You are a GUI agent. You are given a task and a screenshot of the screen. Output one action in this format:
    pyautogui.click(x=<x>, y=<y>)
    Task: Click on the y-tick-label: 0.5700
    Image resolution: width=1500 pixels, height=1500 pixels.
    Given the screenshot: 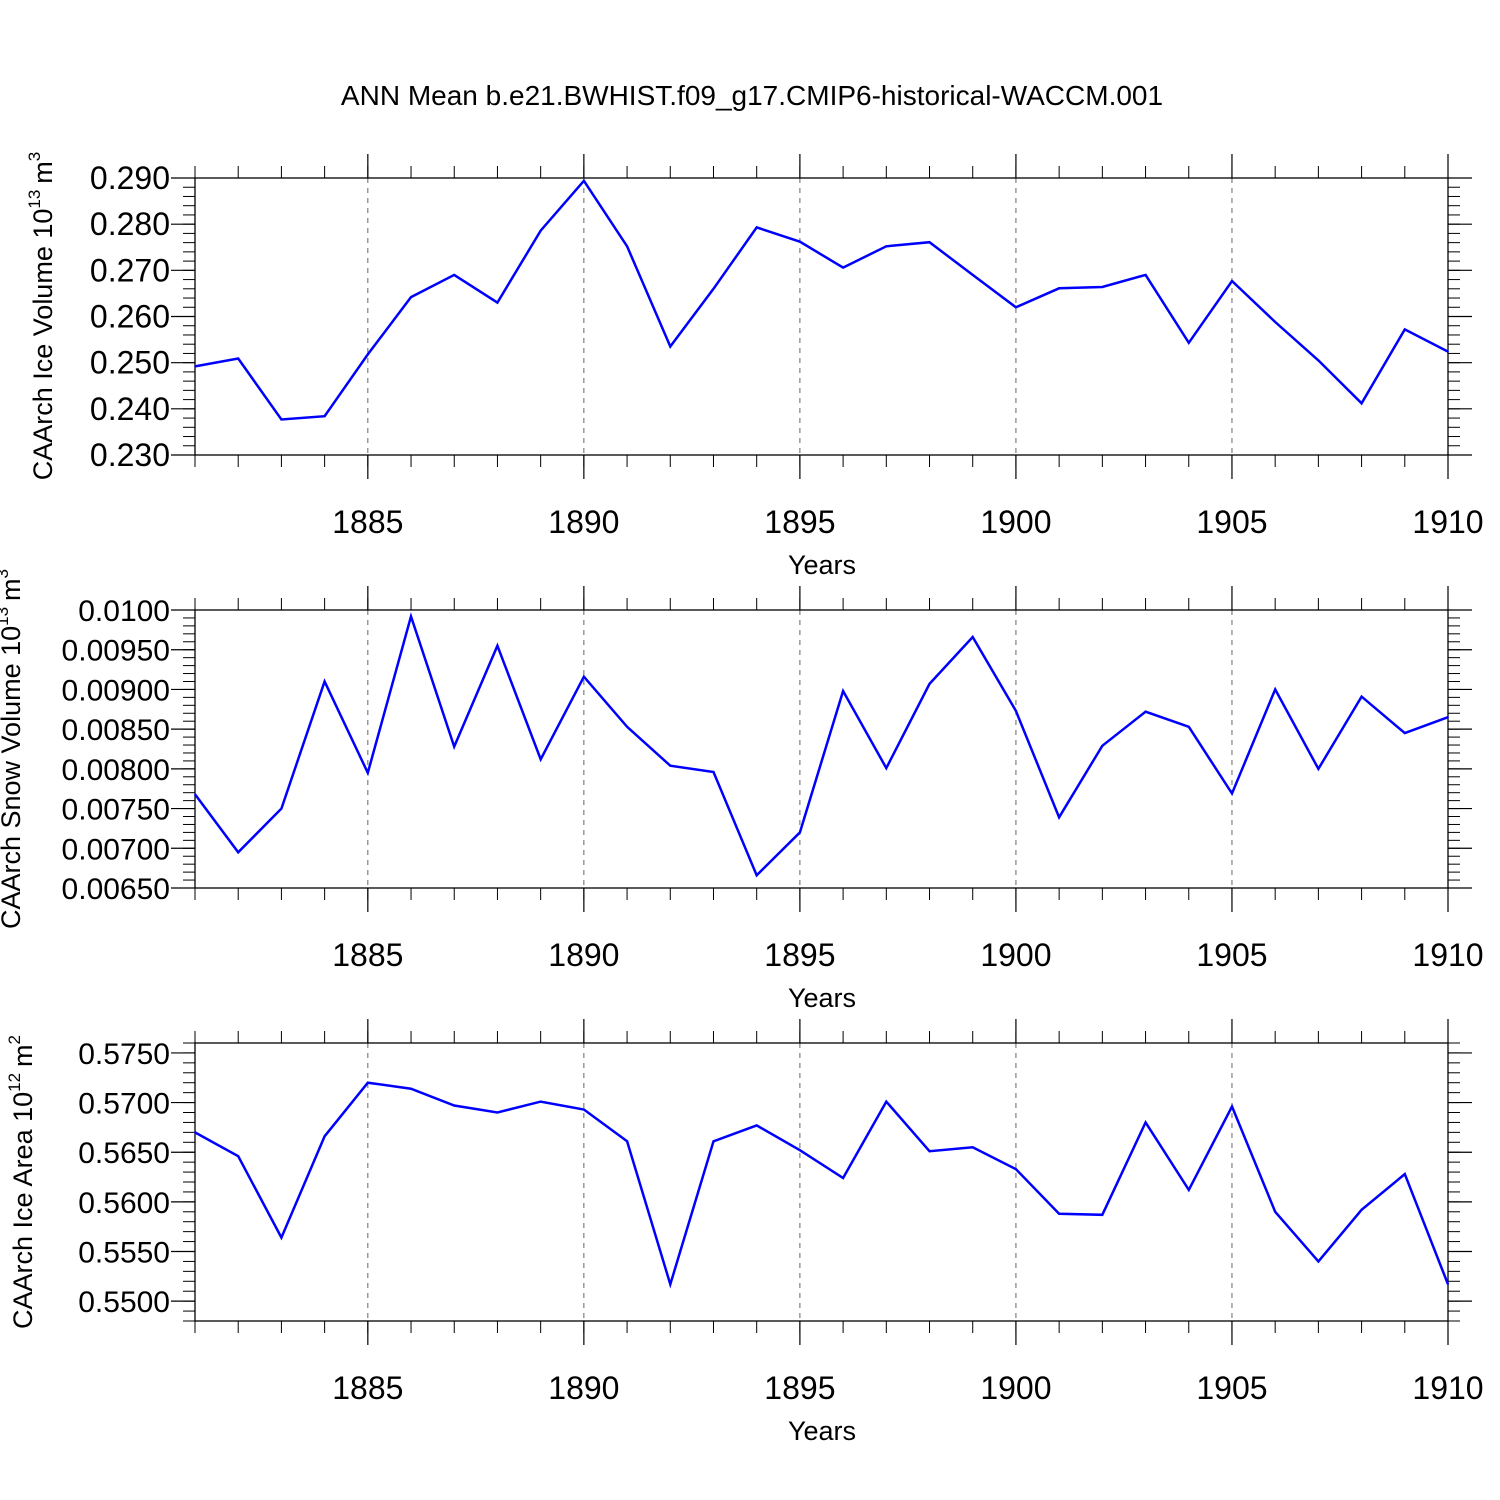 What is the action you would take?
    pyautogui.click(x=124, y=1104)
    